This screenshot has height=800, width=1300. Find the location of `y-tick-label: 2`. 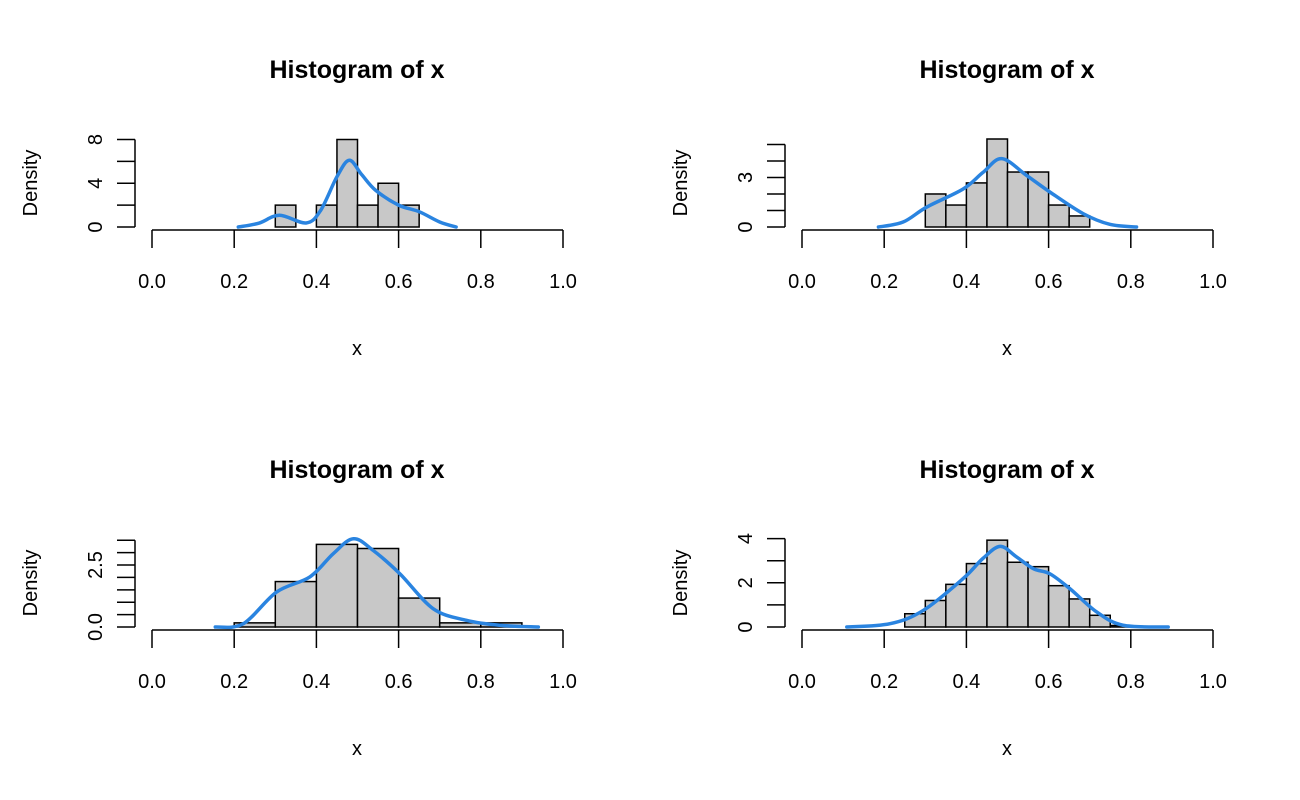

y-tick-label: 2 is located at coordinates (746, 582).